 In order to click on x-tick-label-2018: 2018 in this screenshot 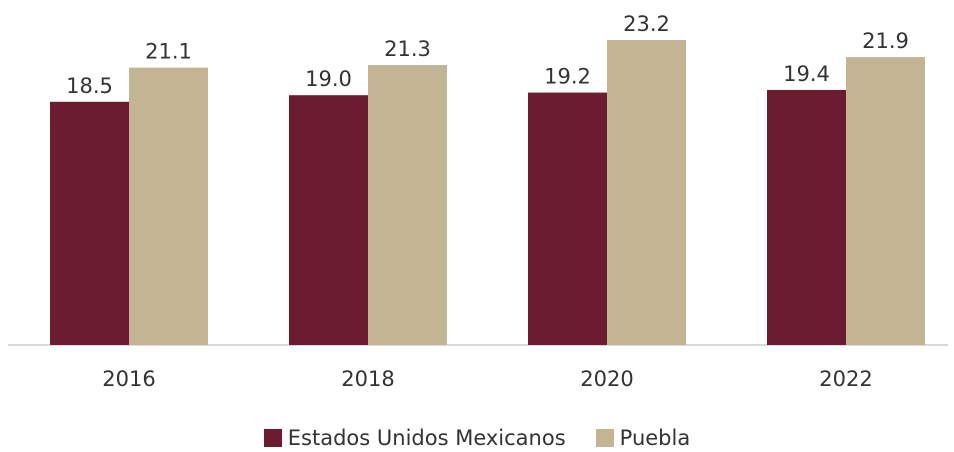, I will do `click(367, 379)`.